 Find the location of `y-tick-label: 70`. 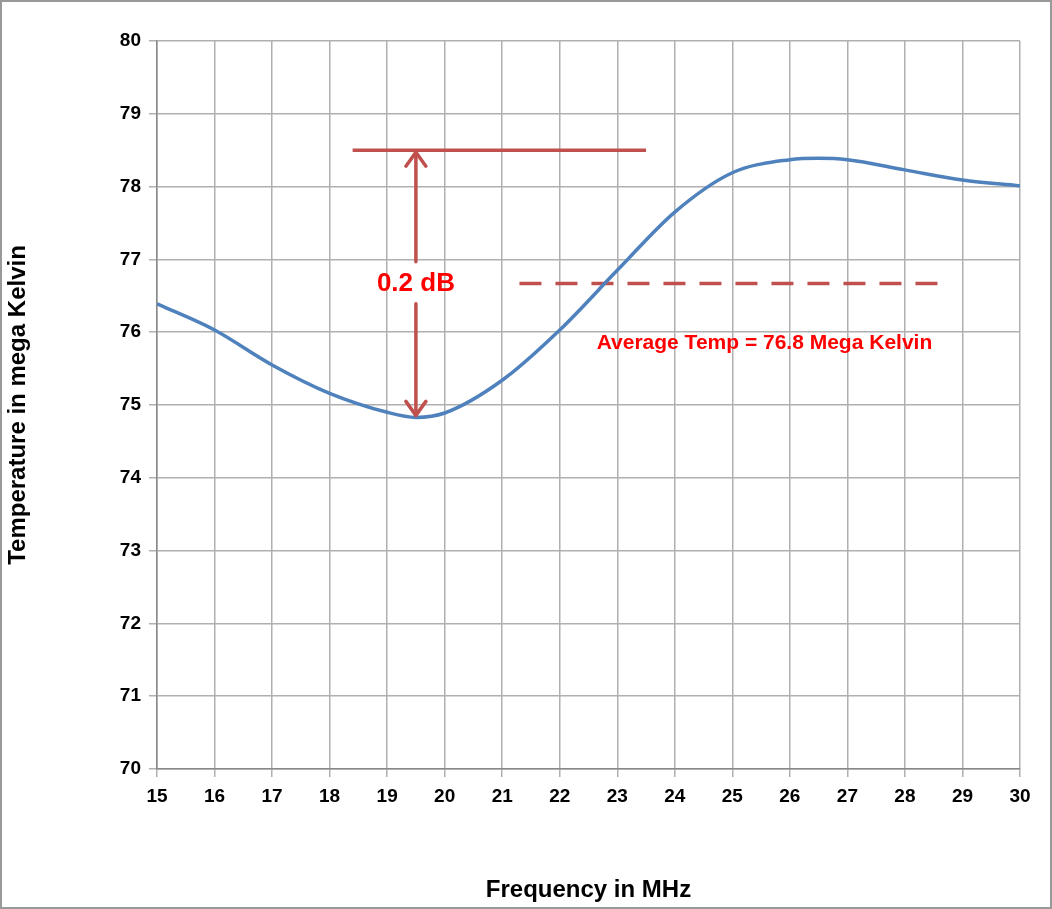

y-tick-label: 70 is located at coordinates (130, 768).